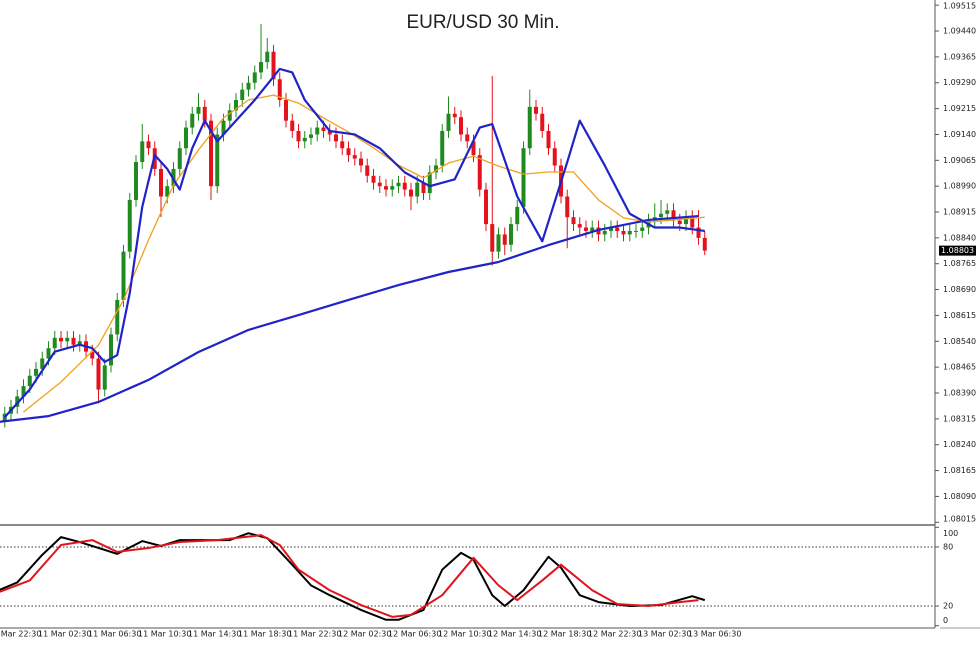 The height and width of the screenshot is (647, 980). I want to click on x-tick-label: 13 Mar 02:30, so click(664, 634).